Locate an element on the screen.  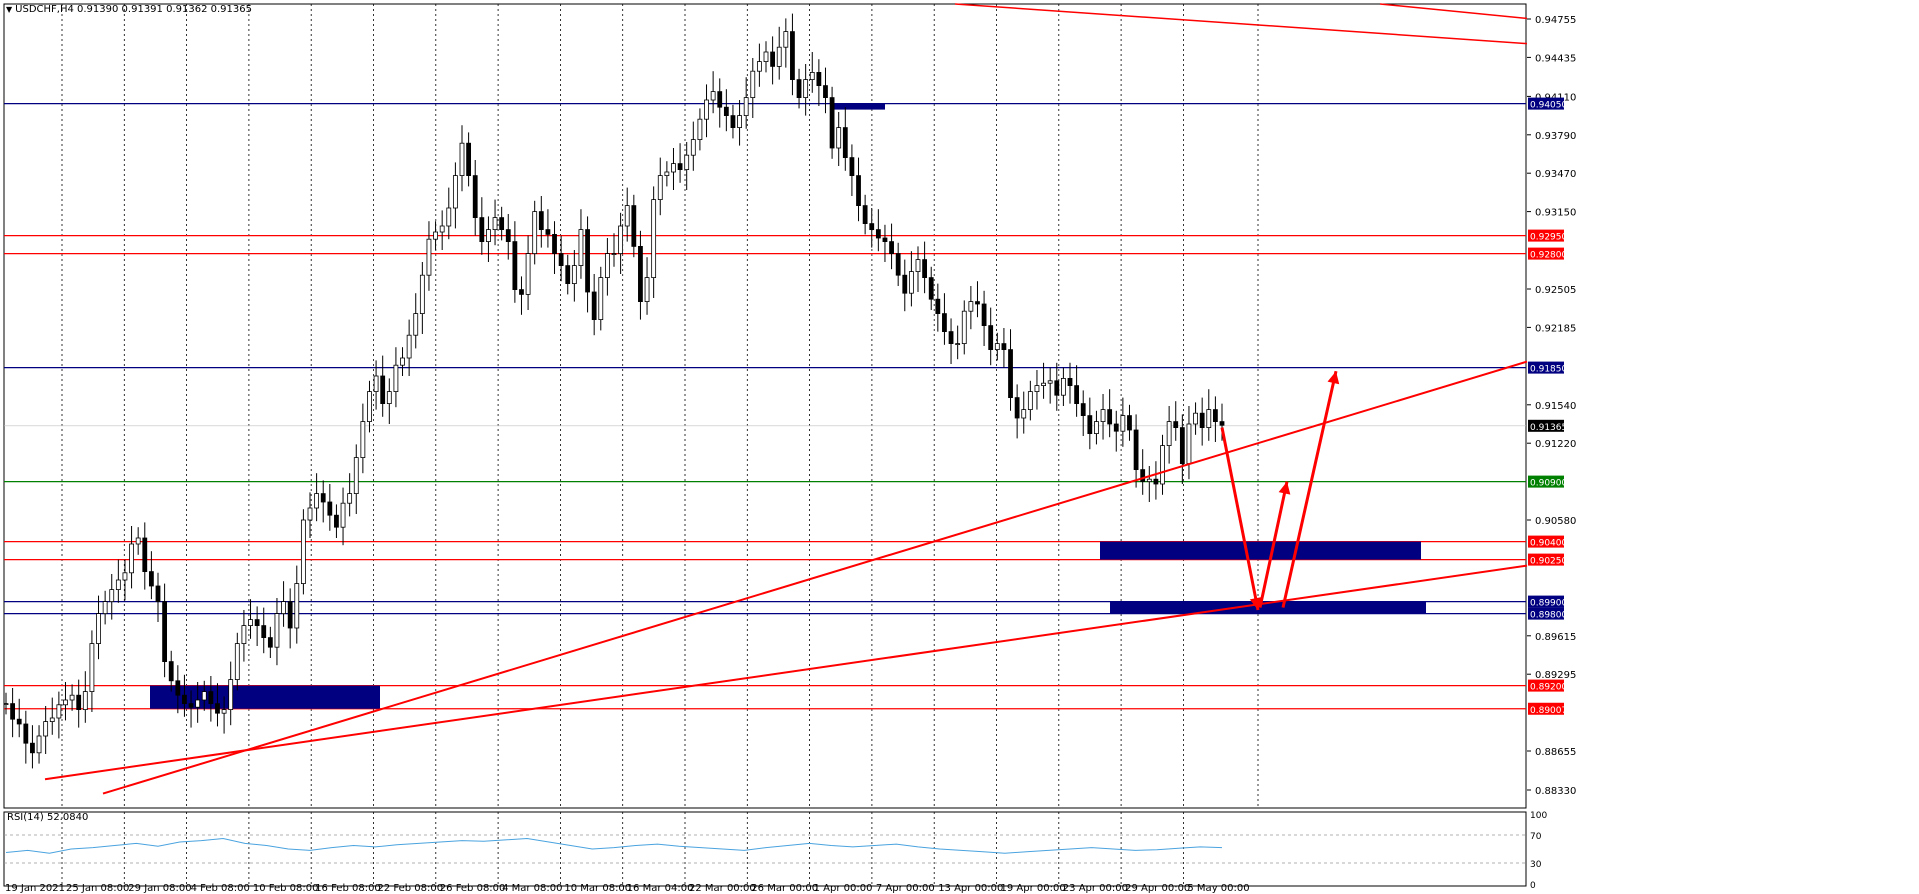
x-tick-label: 5 May 00:00 is located at coordinates (1218, 888).